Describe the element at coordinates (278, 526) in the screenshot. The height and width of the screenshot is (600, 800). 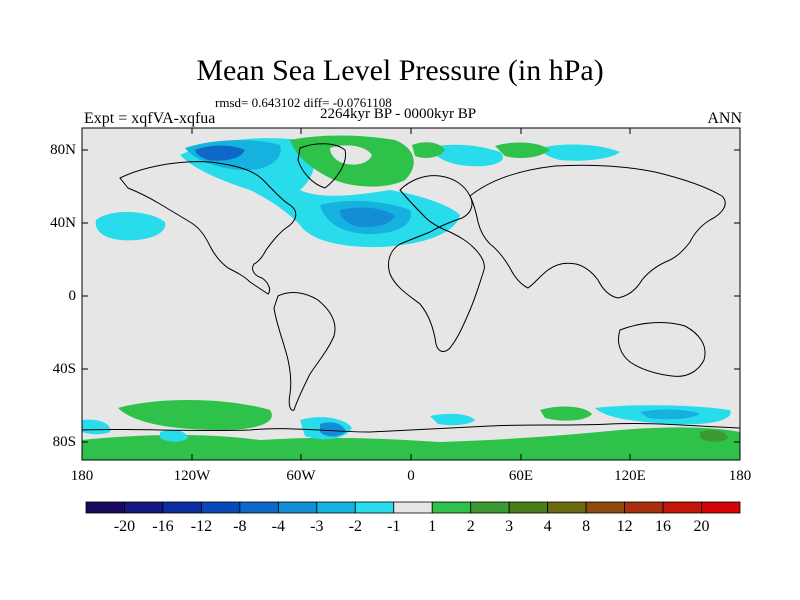
I see `colorbar-label: -4` at that location.